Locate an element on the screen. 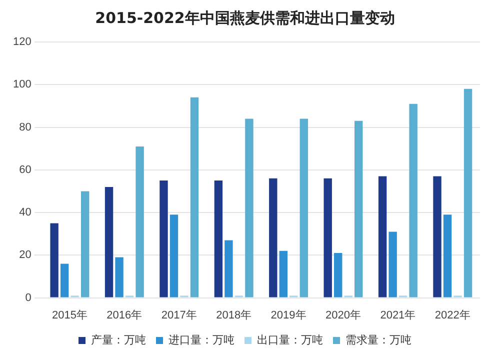  y-tick-label: 0 is located at coordinates (28, 298).